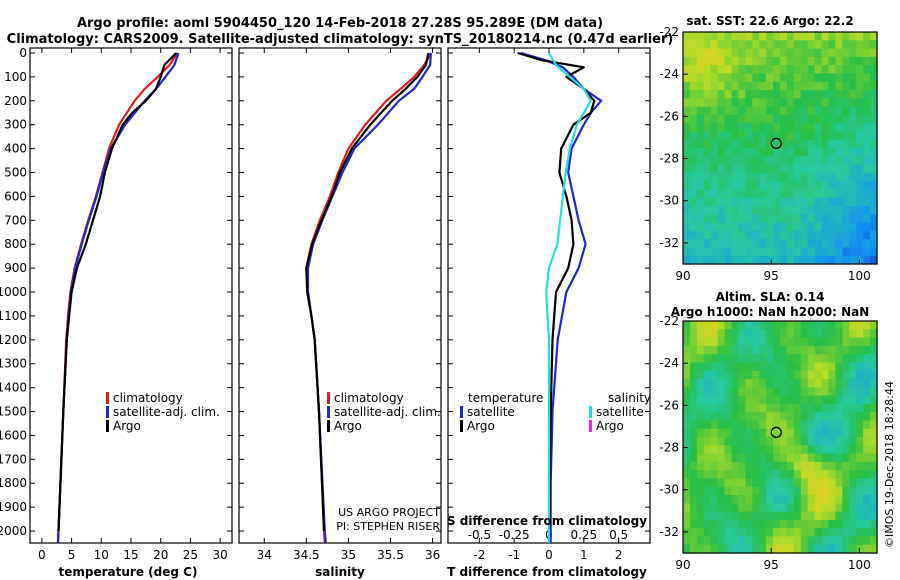 Image resolution: width=900 pixels, height=580 pixels. Describe the element at coordinates (769, 21) in the screenshot. I see `sst-map-title: sat. SST: 22.6 Argo: 22.2` at that location.